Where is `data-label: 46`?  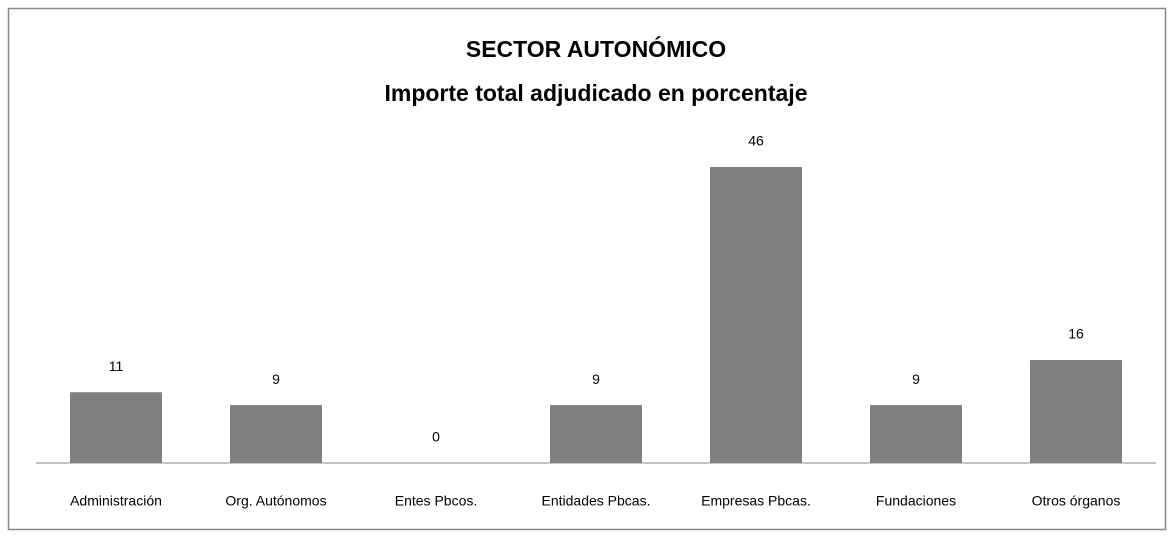
data-label: 46 is located at coordinates (756, 141).